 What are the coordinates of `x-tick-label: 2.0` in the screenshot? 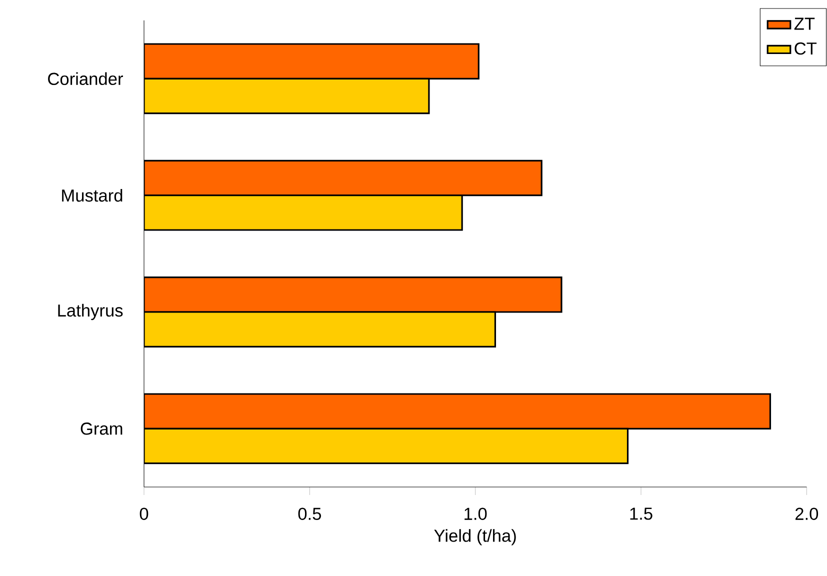 It's located at (807, 514).